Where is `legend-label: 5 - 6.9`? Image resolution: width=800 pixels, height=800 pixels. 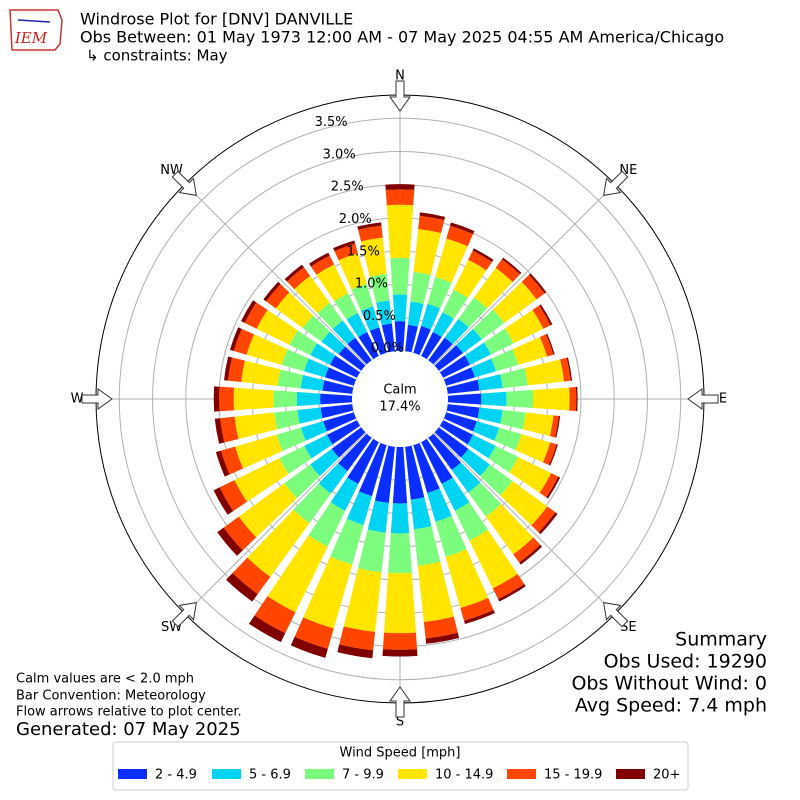 legend-label: 5 - 6.9 is located at coordinates (270, 775).